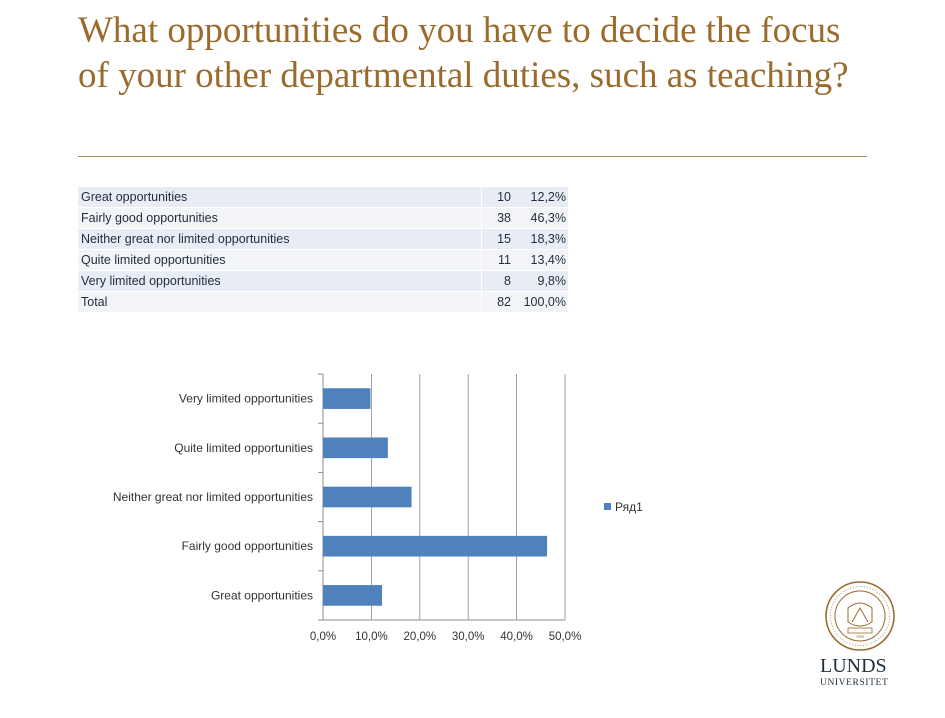 The image size is (945, 718). What do you see at coordinates (247, 546) in the screenshot?
I see `category-label: Fairly good opportunities` at bounding box center [247, 546].